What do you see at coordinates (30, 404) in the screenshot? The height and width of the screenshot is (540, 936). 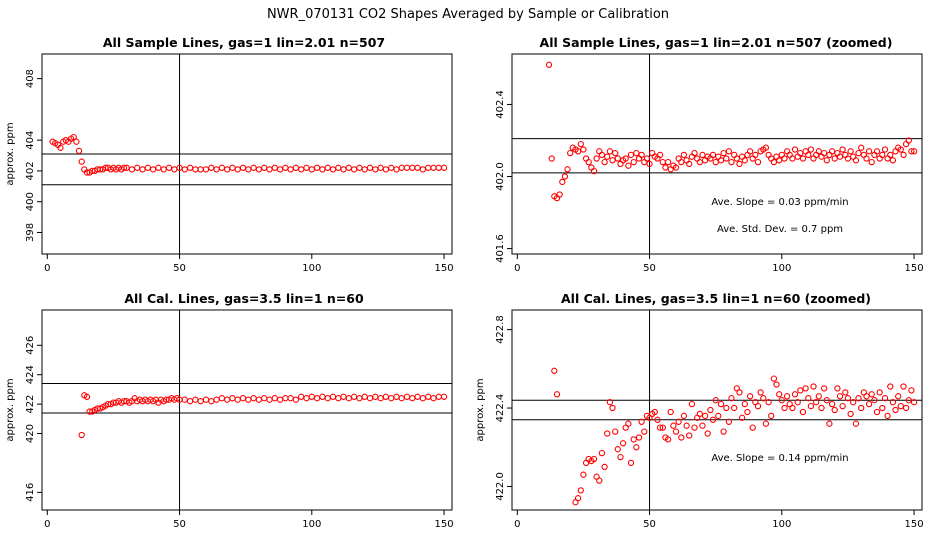 I see `y-tick-label: 422` at bounding box center [30, 404].